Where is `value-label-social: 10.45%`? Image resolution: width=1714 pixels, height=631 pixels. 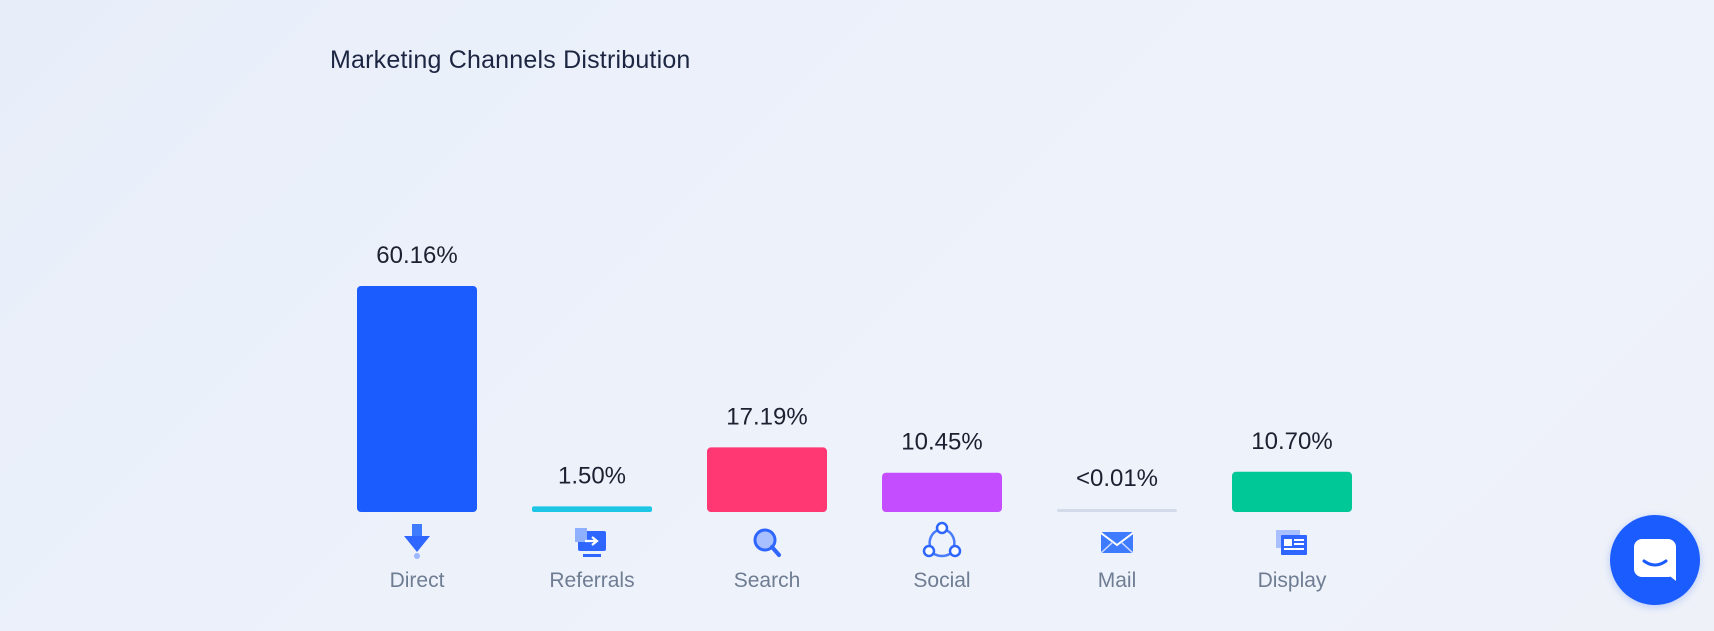
value-label-social: 10.45% is located at coordinates (941, 442).